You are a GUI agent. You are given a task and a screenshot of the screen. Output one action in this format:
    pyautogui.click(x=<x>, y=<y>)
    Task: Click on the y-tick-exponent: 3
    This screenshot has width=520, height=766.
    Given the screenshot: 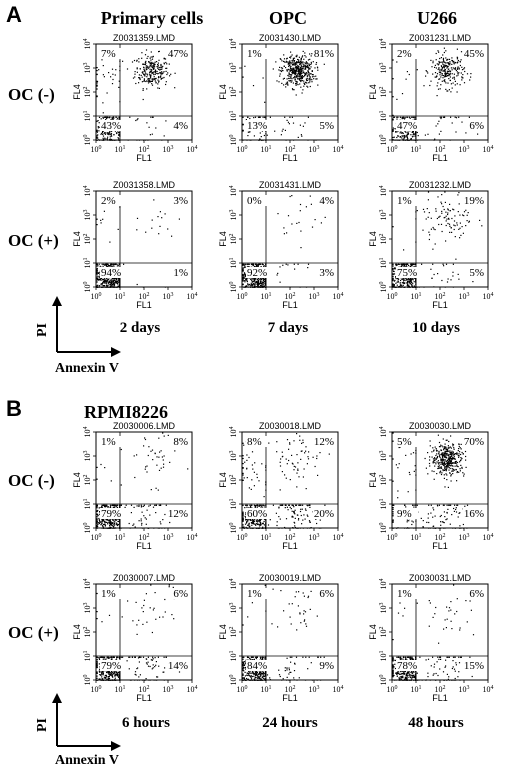 What is the action you would take?
    pyautogui.click(x=86, y=211)
    